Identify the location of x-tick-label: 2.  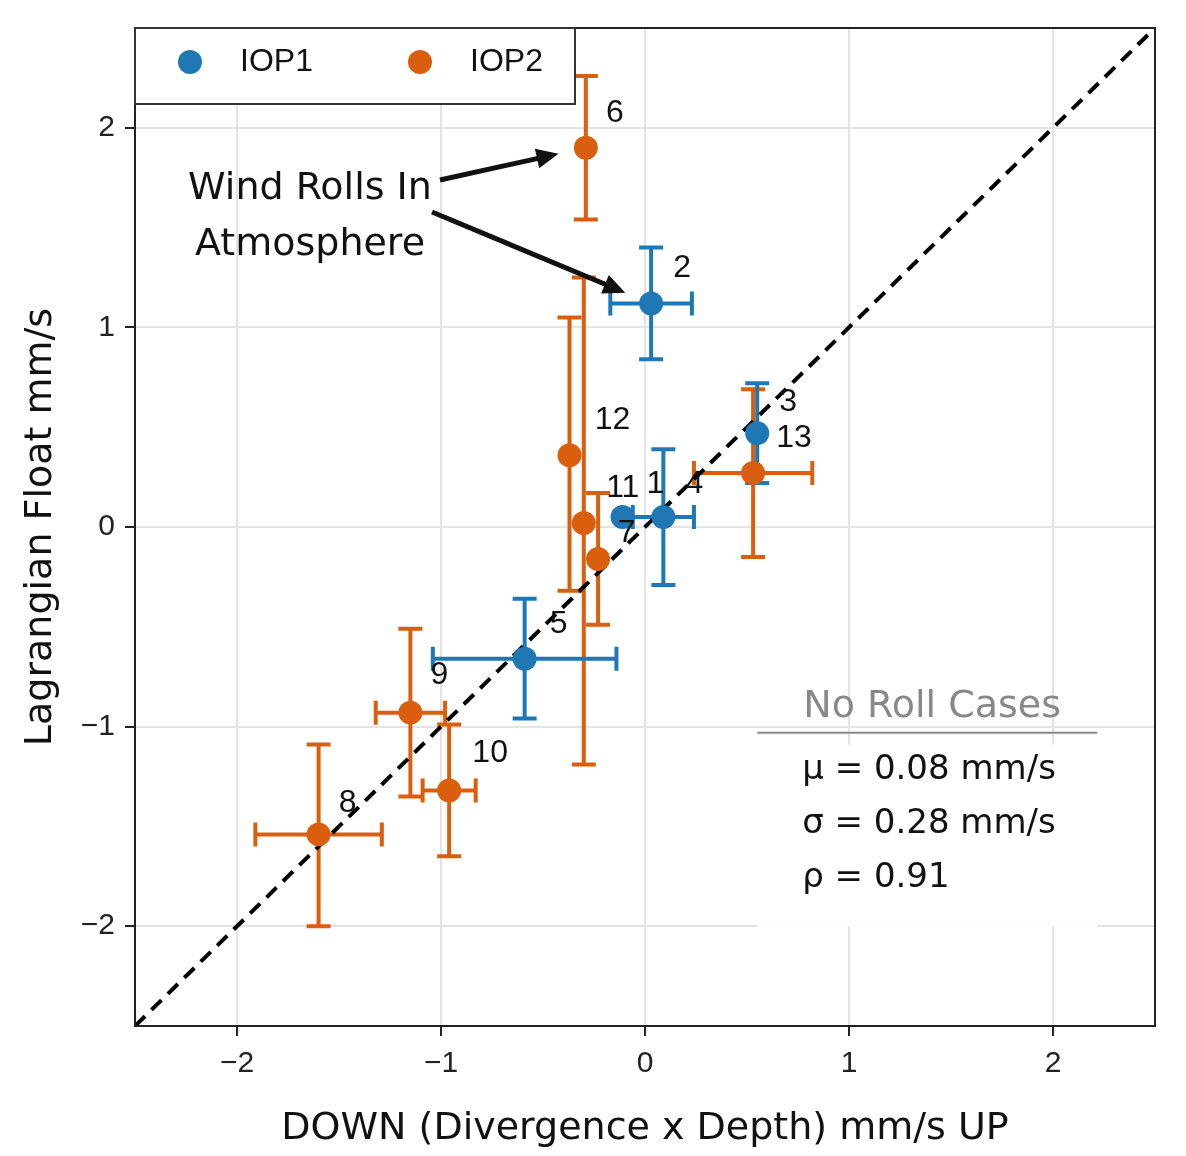
(1053, 1062).